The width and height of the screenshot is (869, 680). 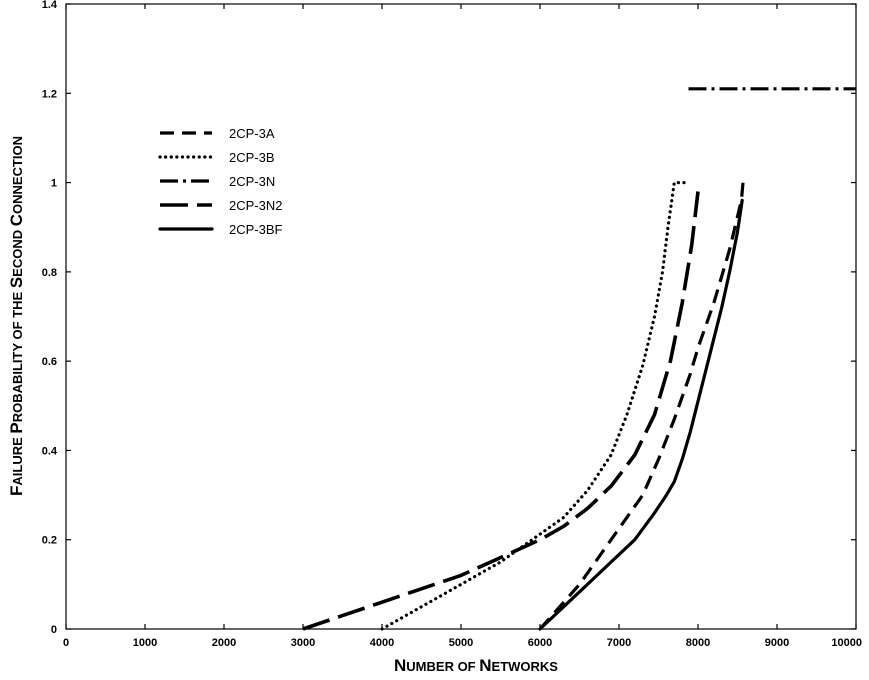 What do you see at coordinates (777, 643) in the screenshot?
I see `x-tick-label: 9000` at bounding box center [777, 643].